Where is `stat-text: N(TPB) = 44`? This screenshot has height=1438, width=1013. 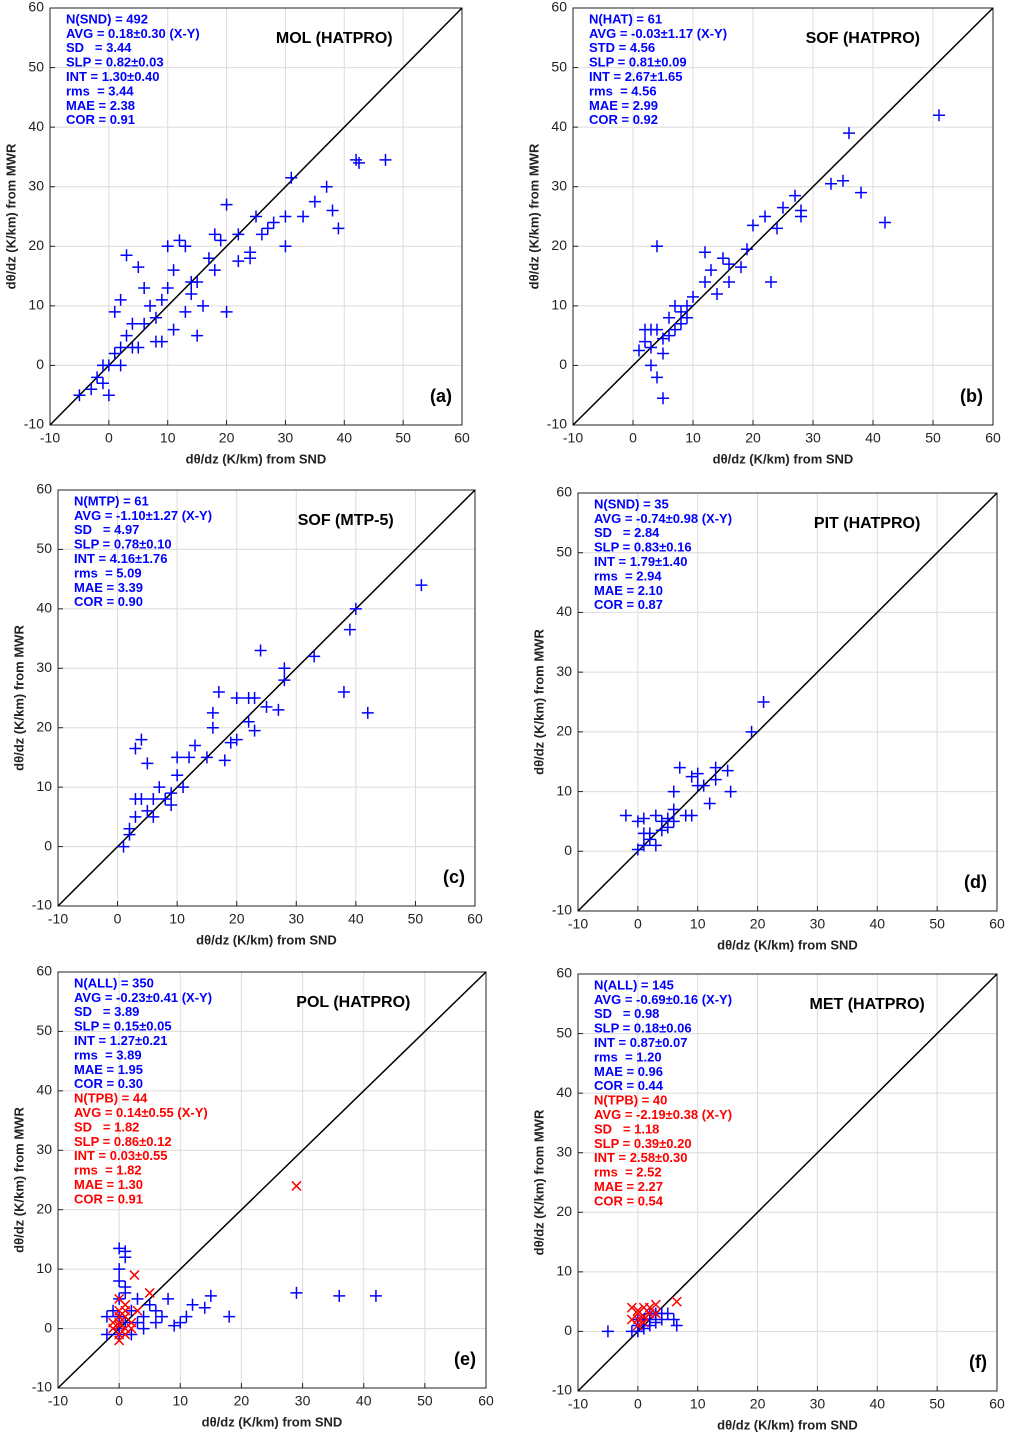
stat-text: N(TPB) = 44 is located at coordinates (111, 1098).